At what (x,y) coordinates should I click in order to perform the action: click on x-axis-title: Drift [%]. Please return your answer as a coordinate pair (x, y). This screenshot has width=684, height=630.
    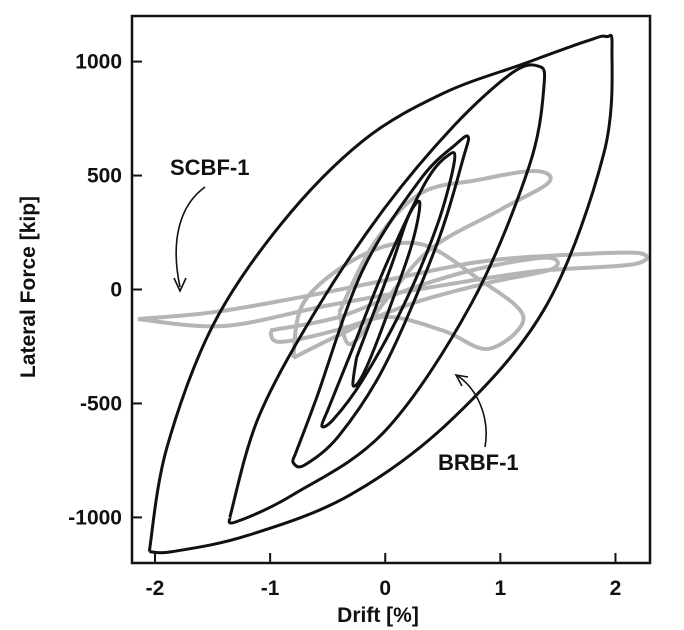
    Looking at the image, I should click on (378, 615).